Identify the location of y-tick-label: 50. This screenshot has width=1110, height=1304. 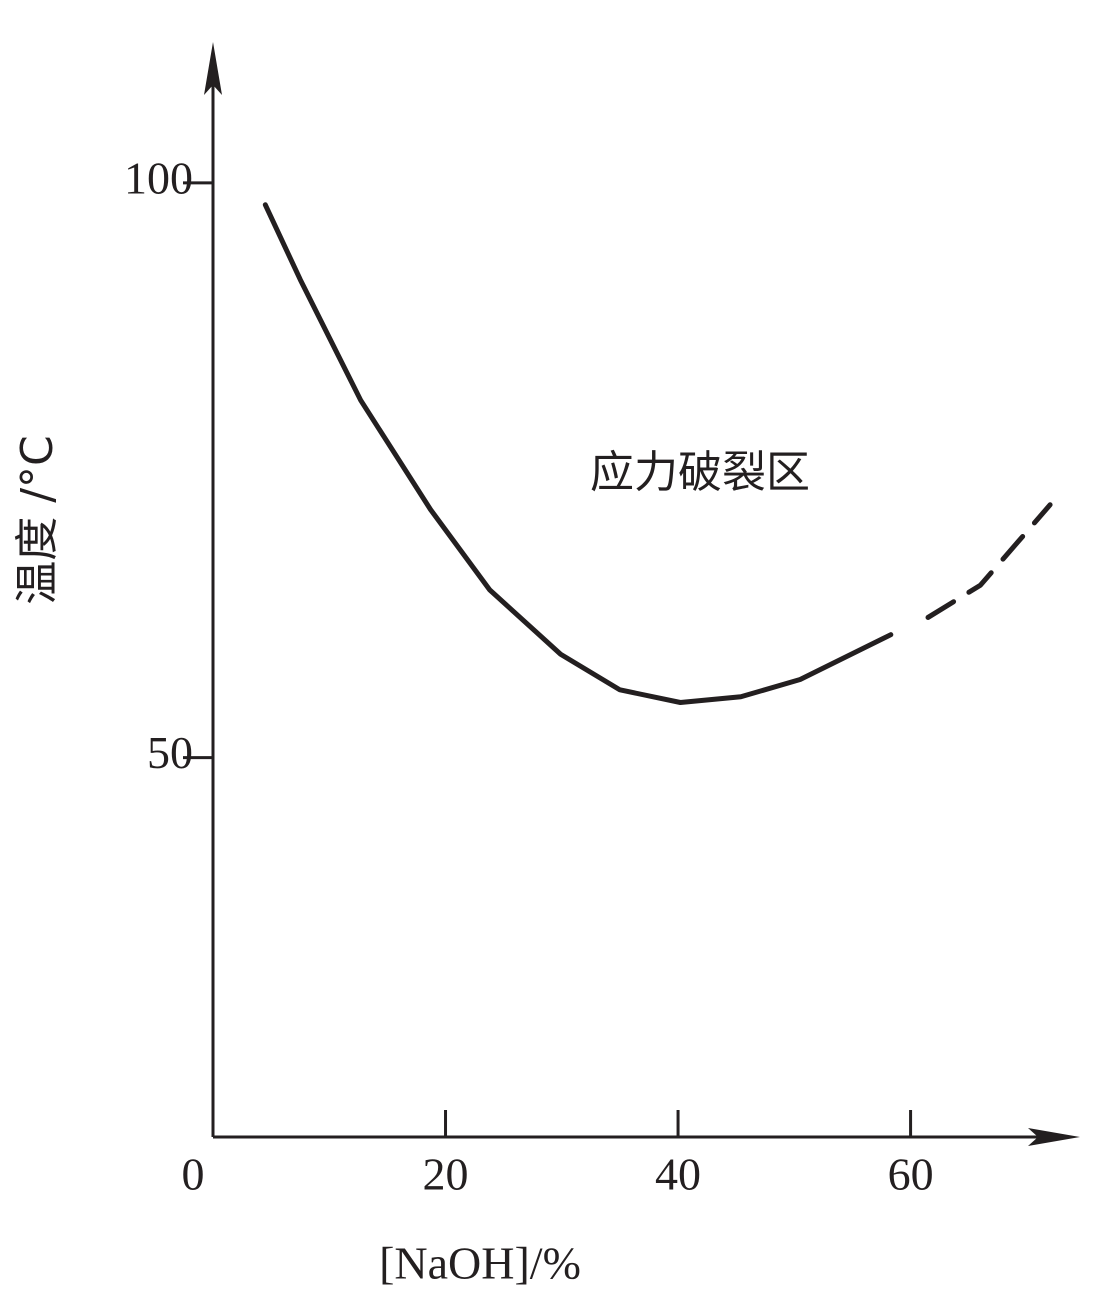
(170, 752).